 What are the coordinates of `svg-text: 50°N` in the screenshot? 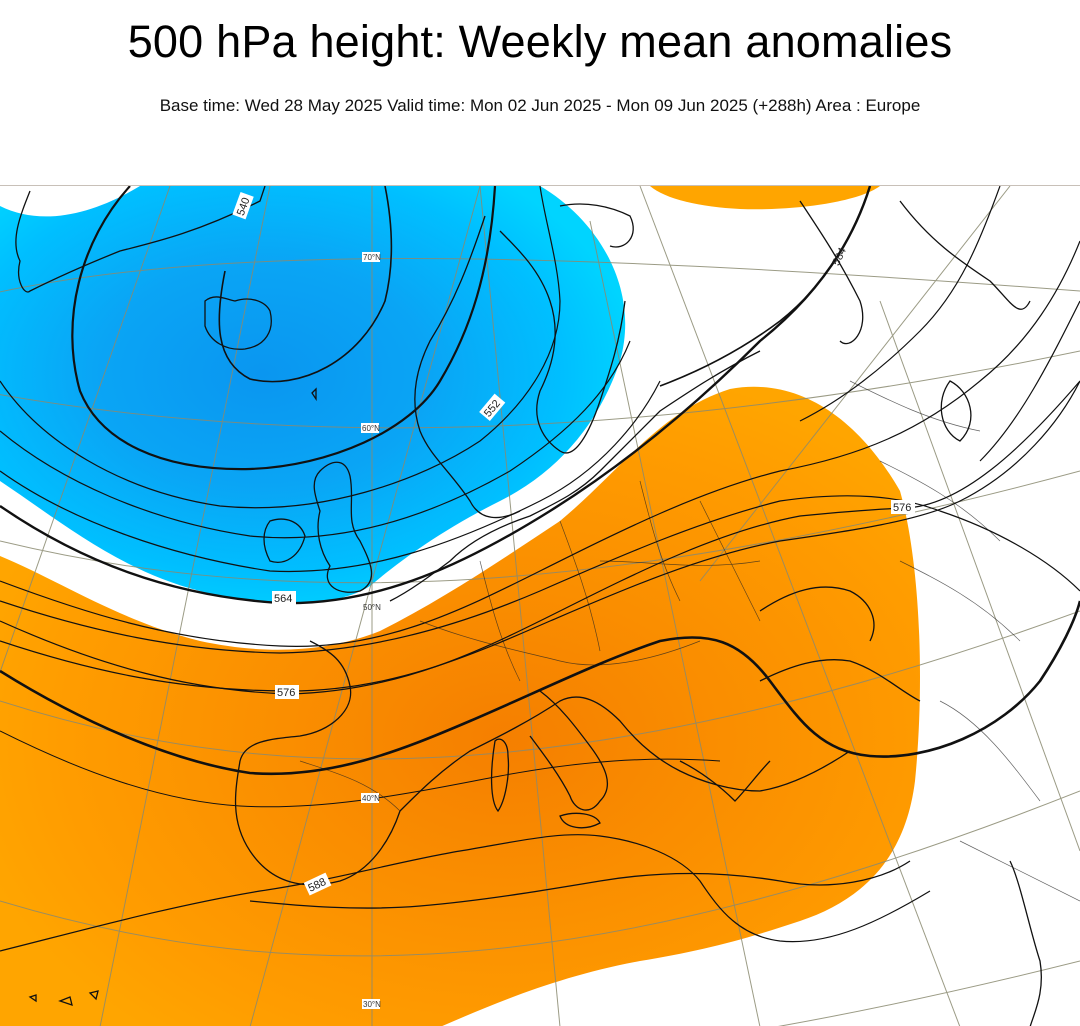 It's located at (372, 607).